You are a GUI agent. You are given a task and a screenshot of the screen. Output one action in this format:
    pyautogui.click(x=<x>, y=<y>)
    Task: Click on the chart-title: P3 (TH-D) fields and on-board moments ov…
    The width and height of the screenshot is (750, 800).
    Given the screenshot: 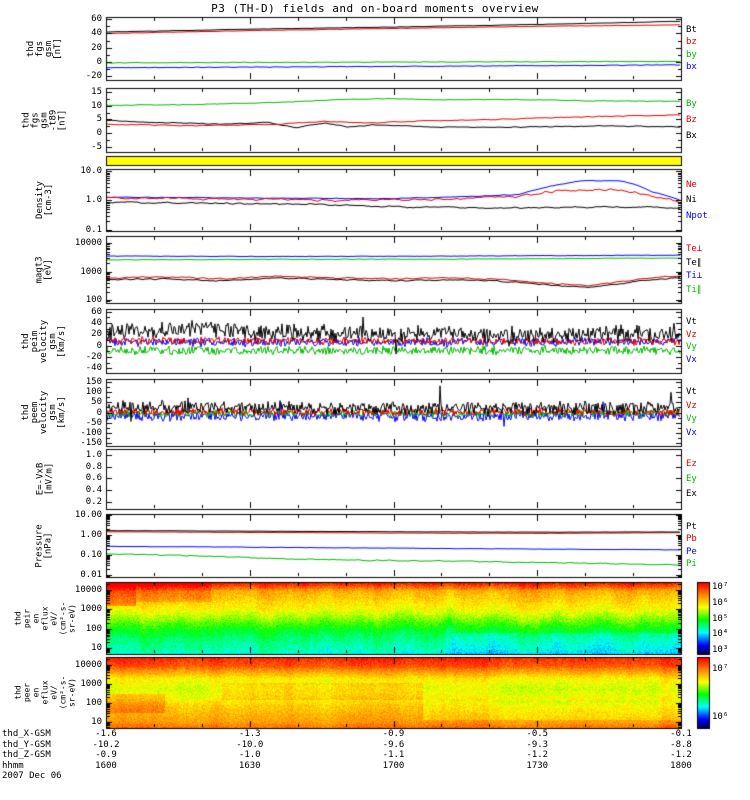 What is the action you would take?
    pyautogui.click(x=375, y=8)
    